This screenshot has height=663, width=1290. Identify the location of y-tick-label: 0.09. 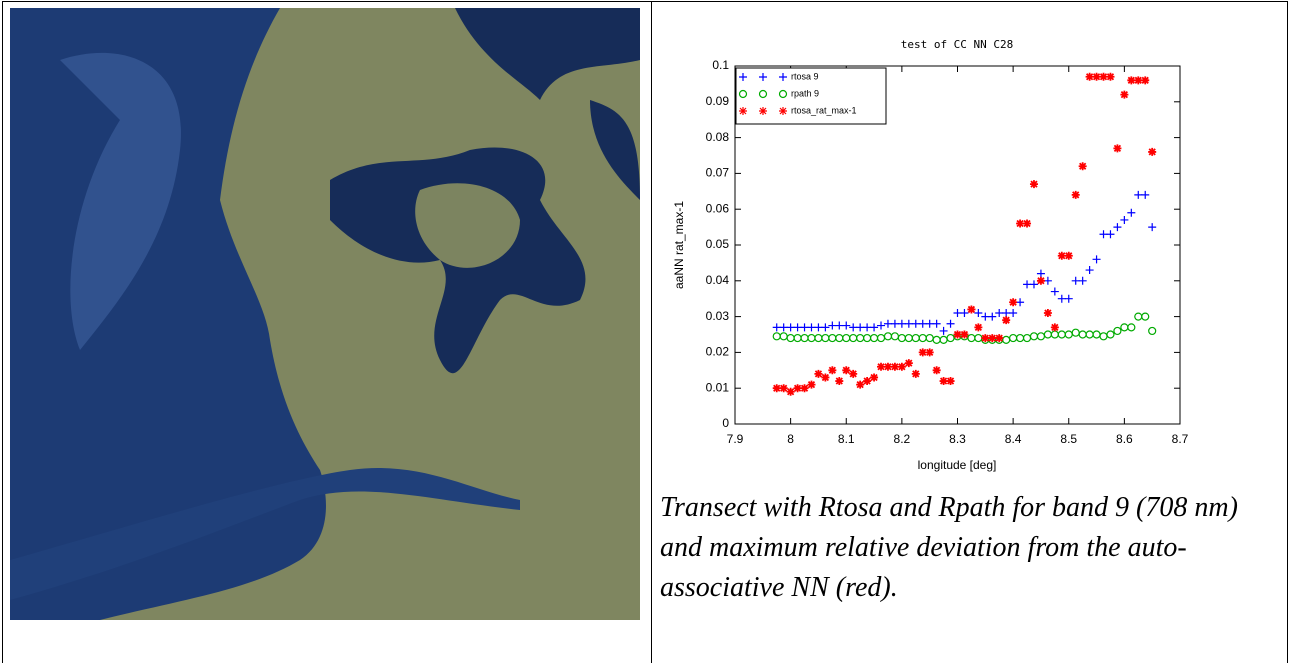
(718, 101).